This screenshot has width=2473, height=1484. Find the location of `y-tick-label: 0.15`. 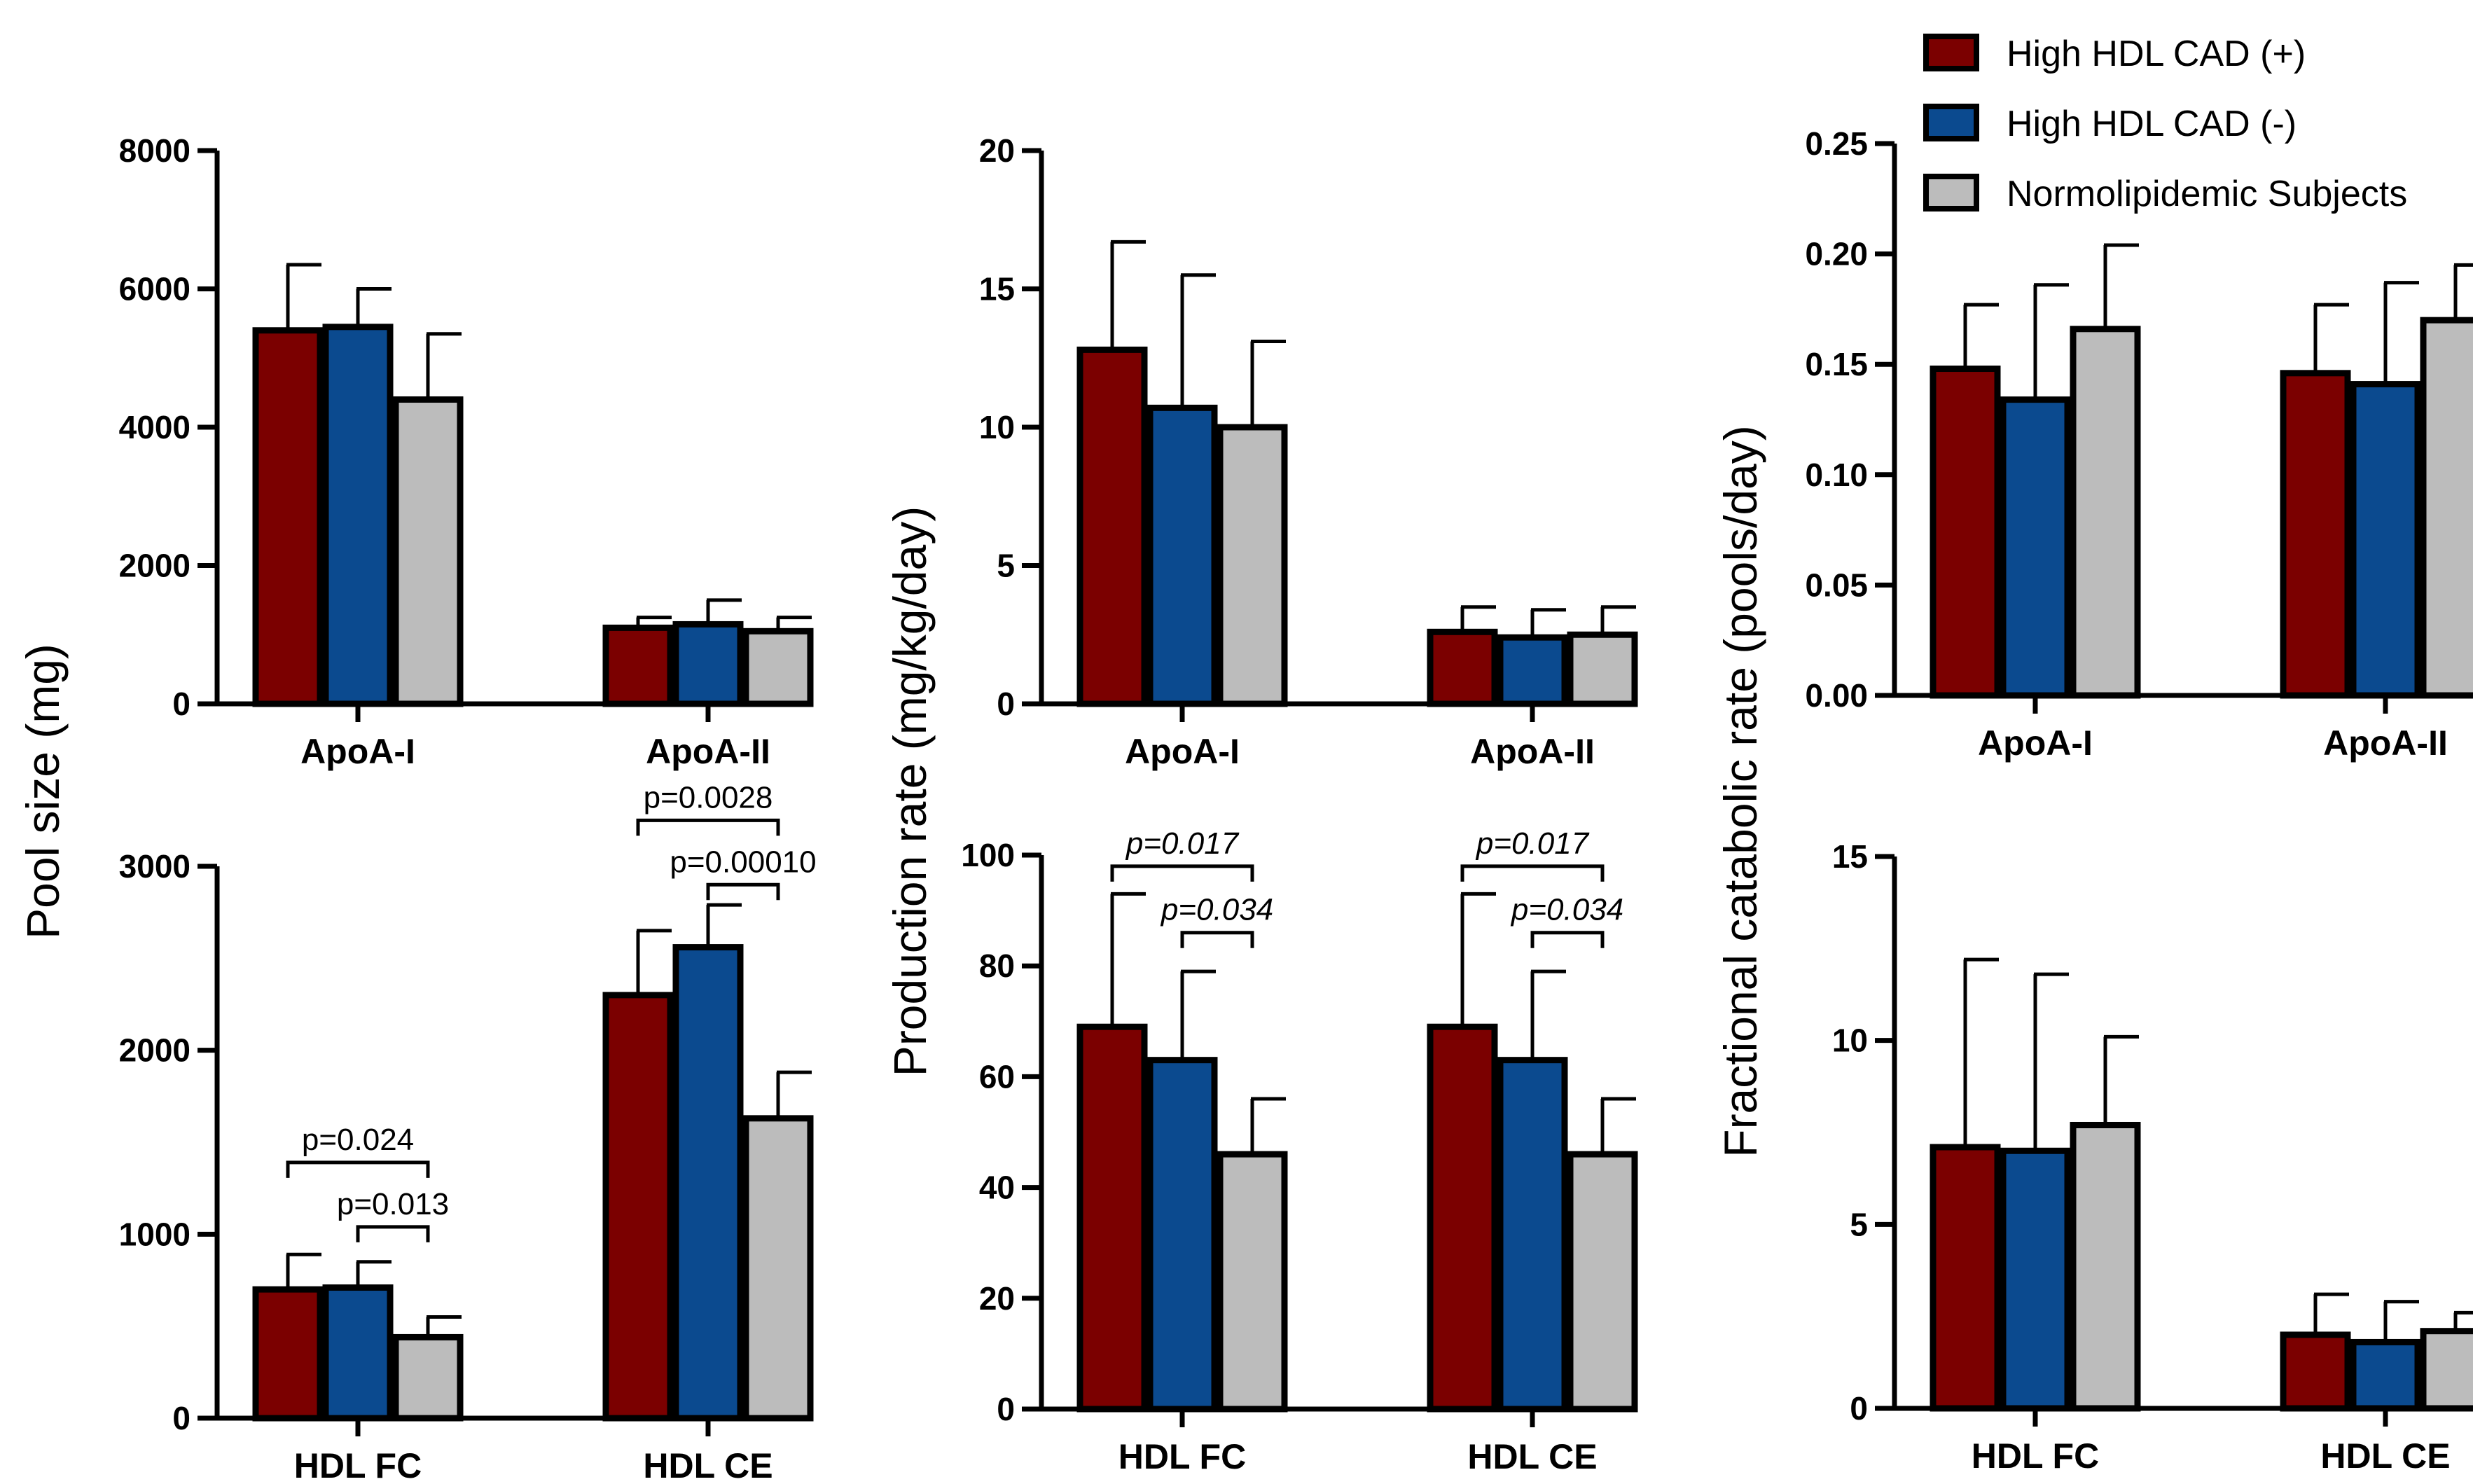

y-tick-label: 0.15 is located at coordinates (1836, 364).